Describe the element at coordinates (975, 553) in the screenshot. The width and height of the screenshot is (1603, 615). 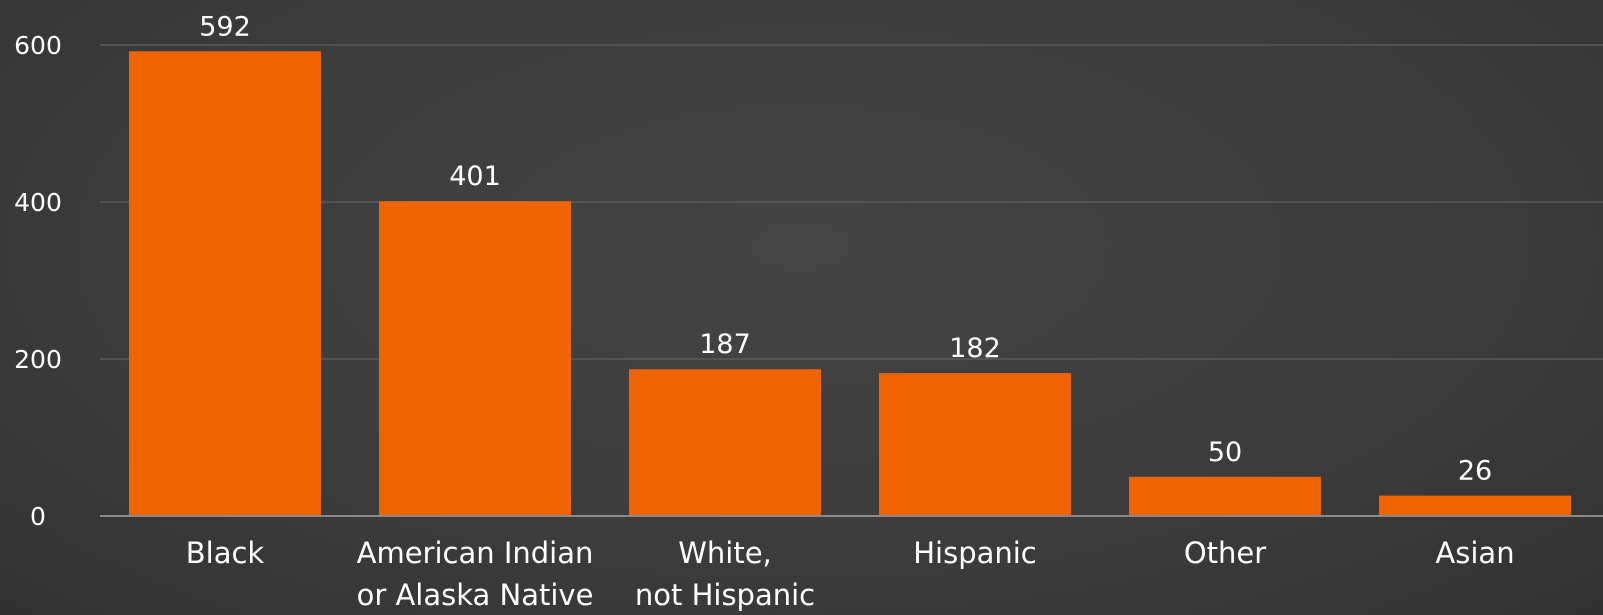
I see `category-label: Hispanic` at that location.